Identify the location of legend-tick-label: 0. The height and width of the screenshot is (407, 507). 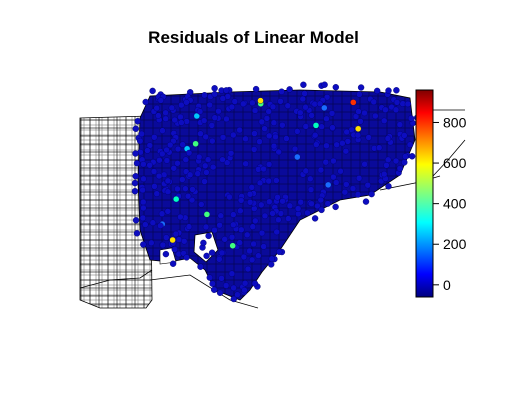
(447, 285).